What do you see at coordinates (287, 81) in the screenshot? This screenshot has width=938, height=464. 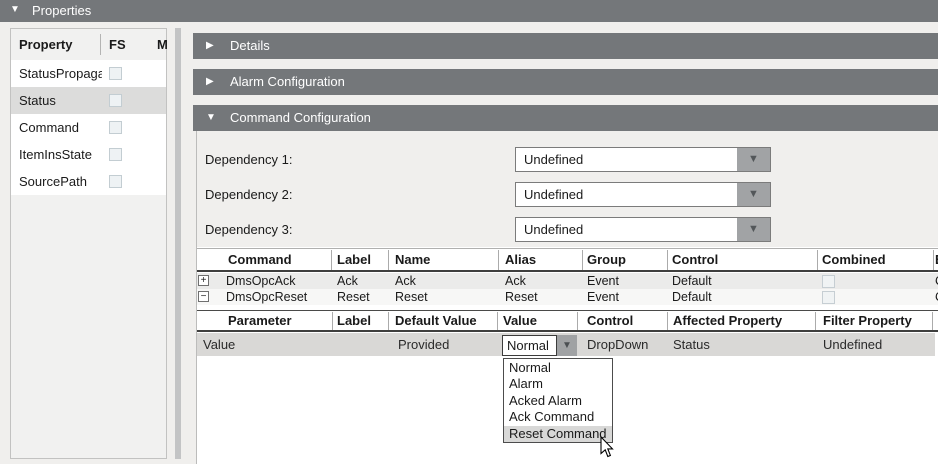 I see `section-label: Alarm Configuration` at bounding box center [287, 81].